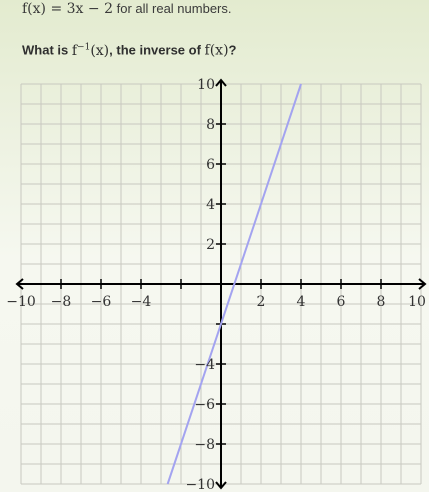 The width and height of the screenshot is (429, 492). I want to click on x-axis-arrow-right, so click(422, 284).